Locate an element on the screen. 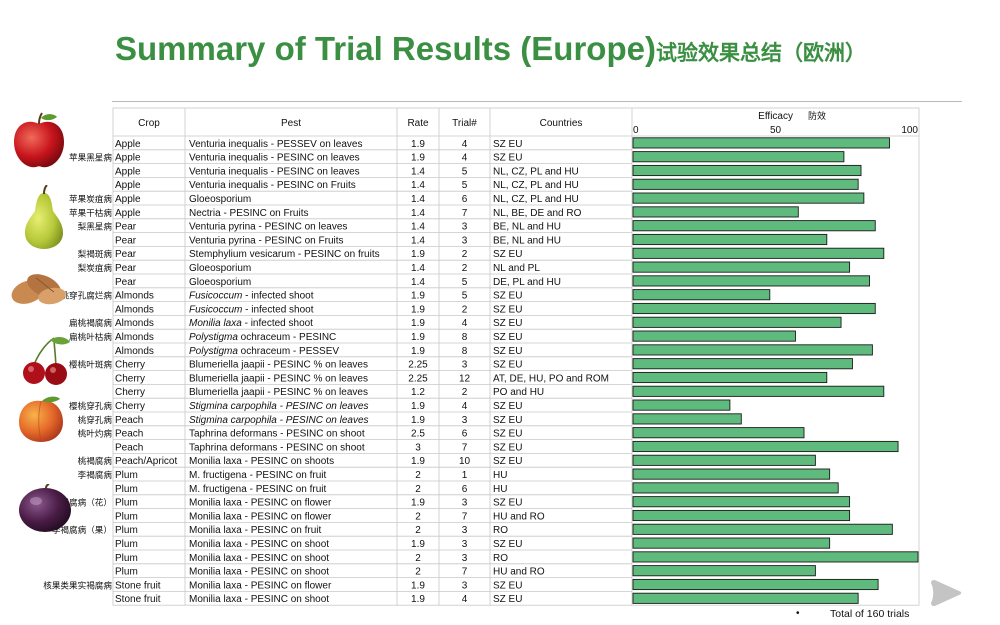 The height and width of the screenshot is (625, 1000). table-row: Plum Monilia laxa - PESINC on fruit 2 3 RO is located at coordinates (504, 529).